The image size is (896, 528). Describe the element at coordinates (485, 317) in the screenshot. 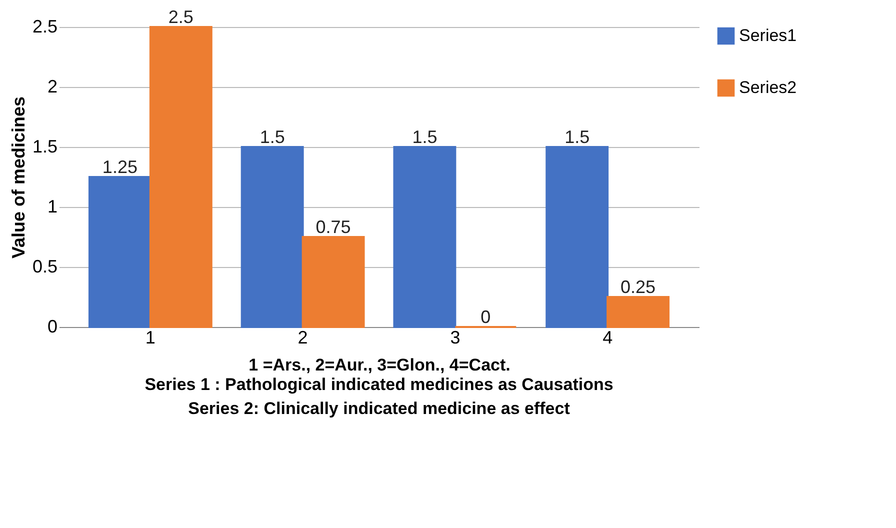

I see `data-label: 0` at that location.